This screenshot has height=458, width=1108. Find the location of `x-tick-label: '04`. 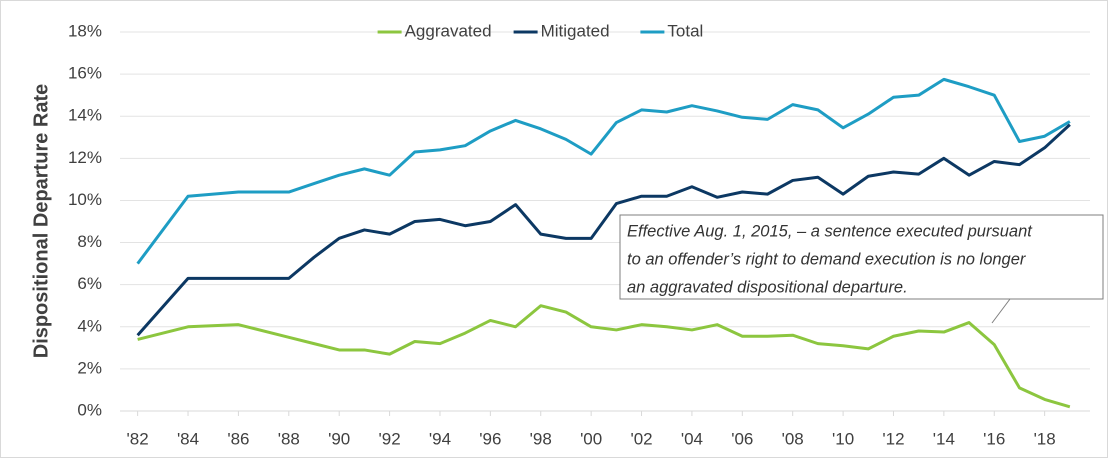

x-tick-label: '04 is located at coordinates (692, 438).